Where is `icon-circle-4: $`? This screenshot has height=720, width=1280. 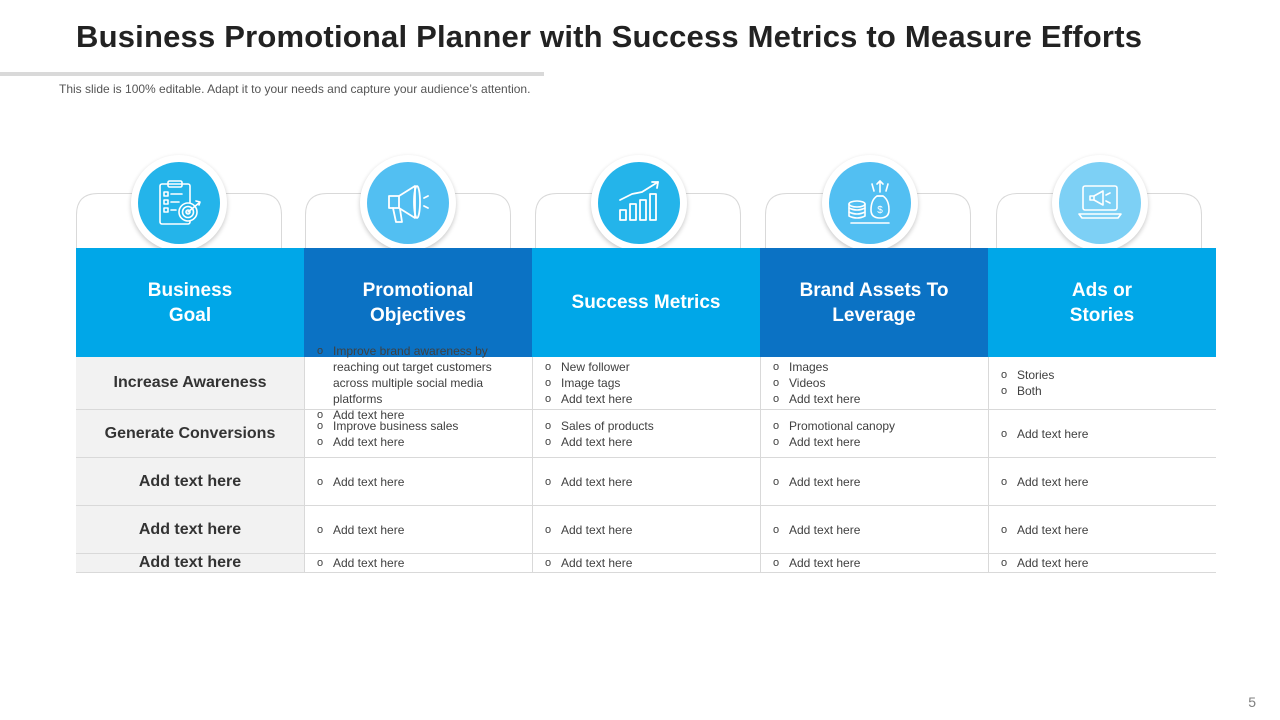 icon-circle-4: $ is located at coordinates (870, 203).